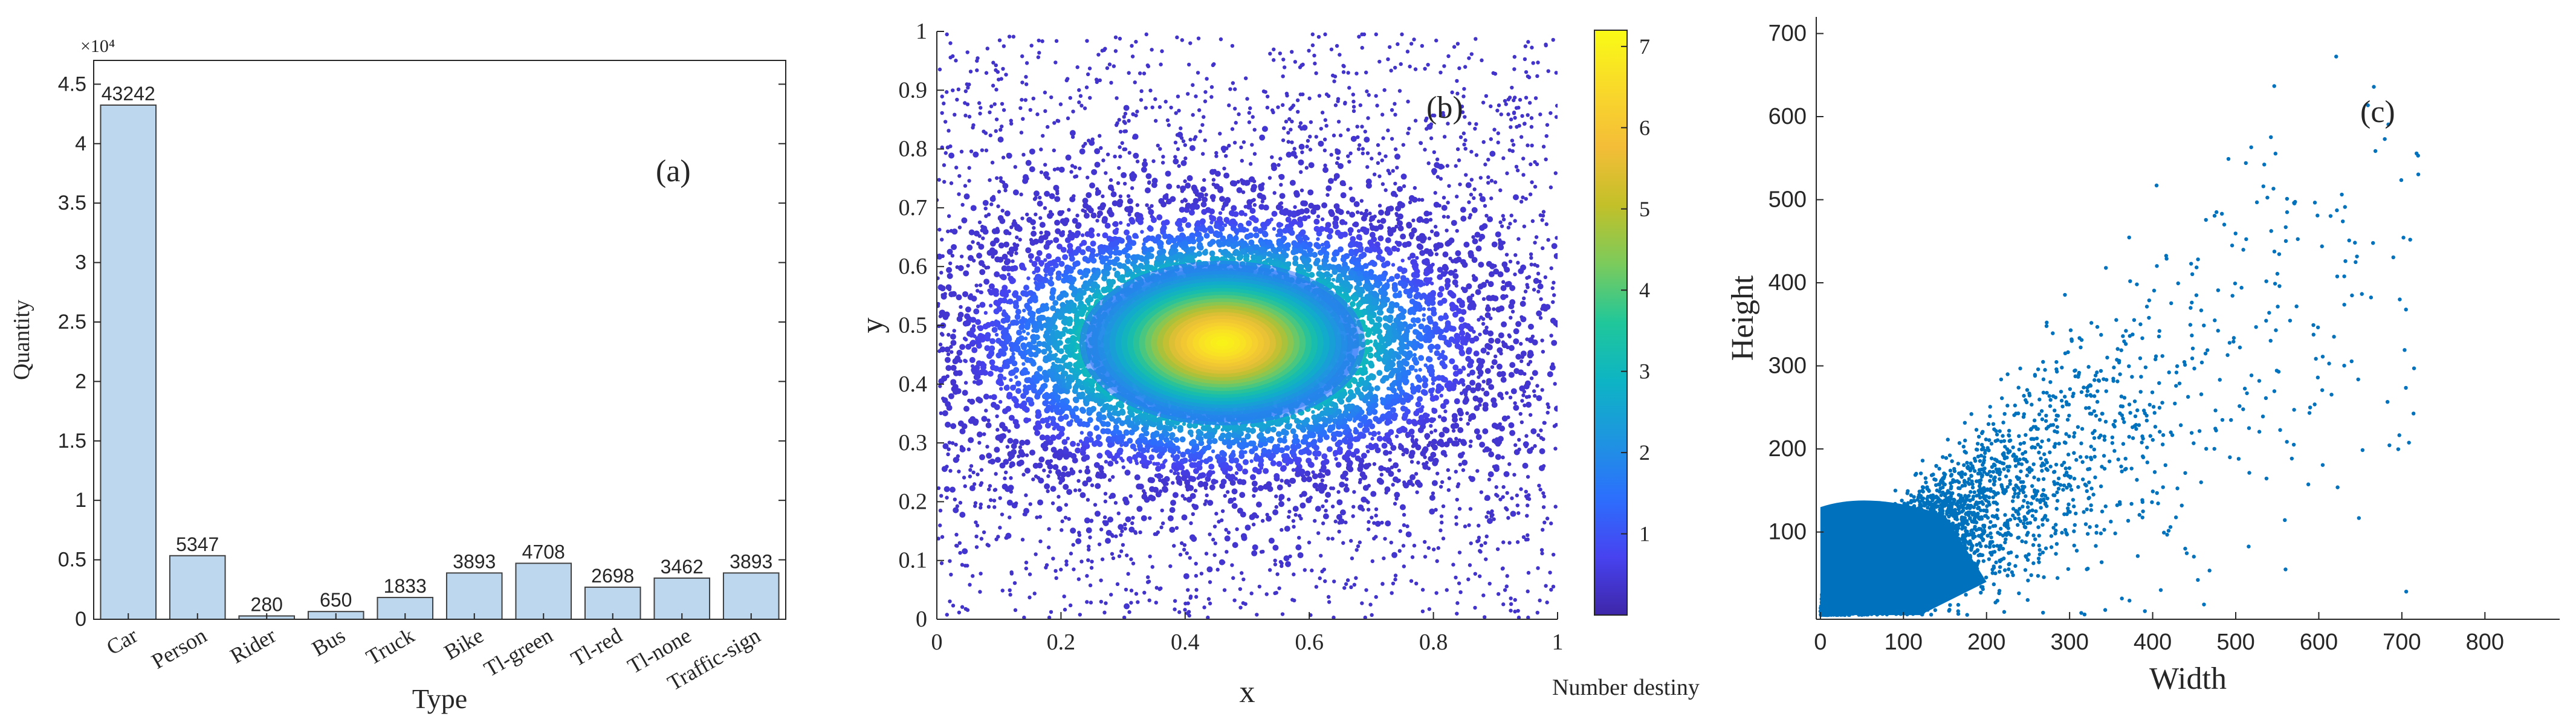 The height and width of the screenshot is (725, 2576). I want to click on data-label: 3893, so click(751, 561).